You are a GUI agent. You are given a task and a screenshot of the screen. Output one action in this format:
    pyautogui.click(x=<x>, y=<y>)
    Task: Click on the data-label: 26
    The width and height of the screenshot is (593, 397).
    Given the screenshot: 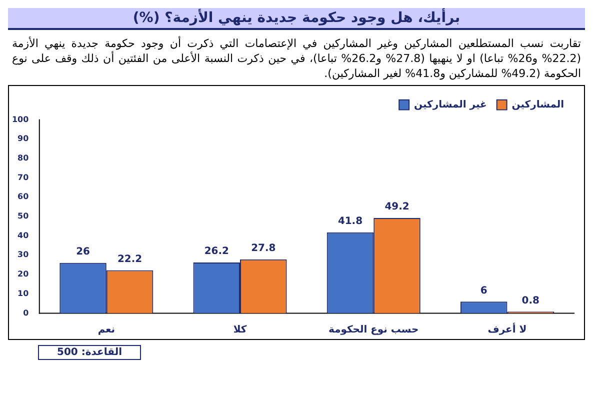 What is the action you would take?
    pyautogui.click(x=83, y=252)
    